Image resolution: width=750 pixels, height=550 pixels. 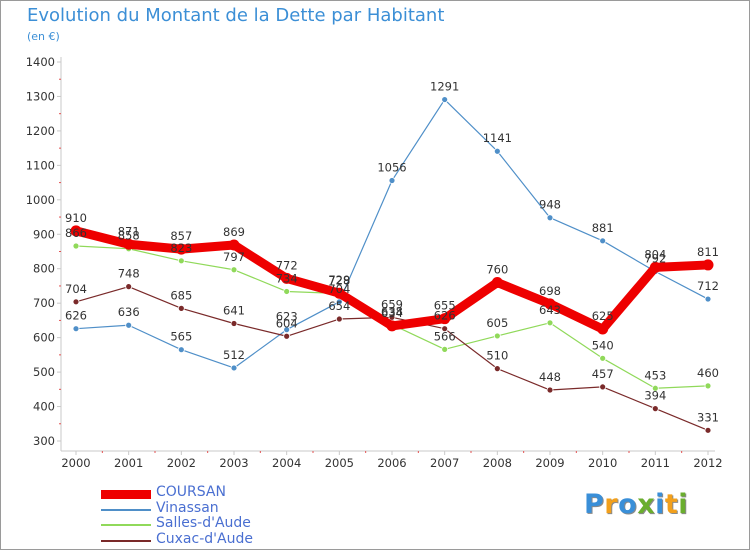 What do you see at coordinates (445, 306) in the screenshot?
I see `data-label: 655` at bounding box center [445, 306].